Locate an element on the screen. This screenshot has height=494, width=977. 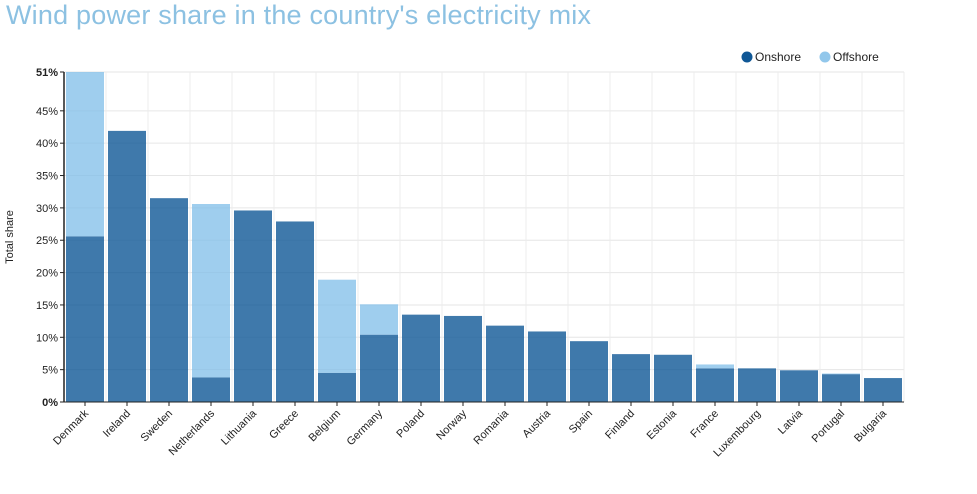
bar-onshore-germany is located at coordinates (379, 368).